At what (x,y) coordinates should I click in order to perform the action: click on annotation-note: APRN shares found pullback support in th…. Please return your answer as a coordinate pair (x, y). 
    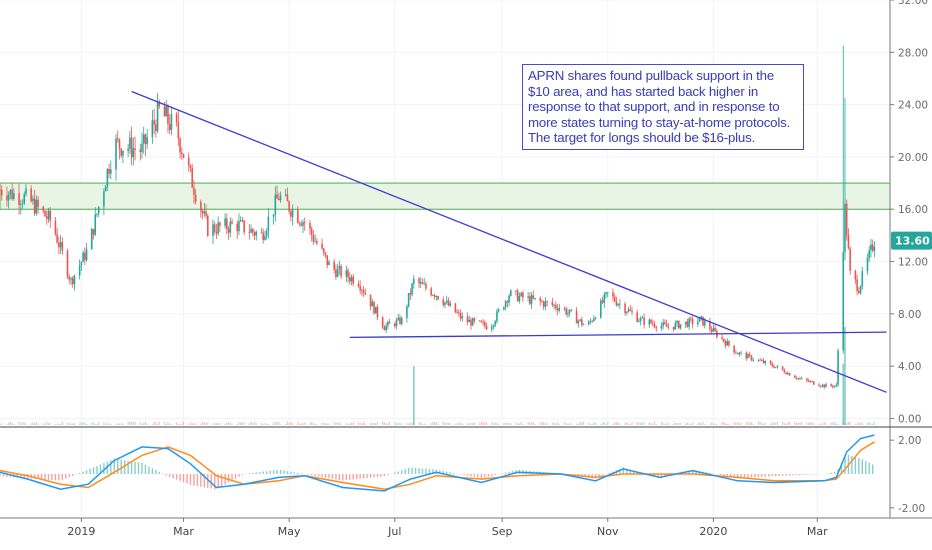
    Looking at the image, I should click on (663, 107).